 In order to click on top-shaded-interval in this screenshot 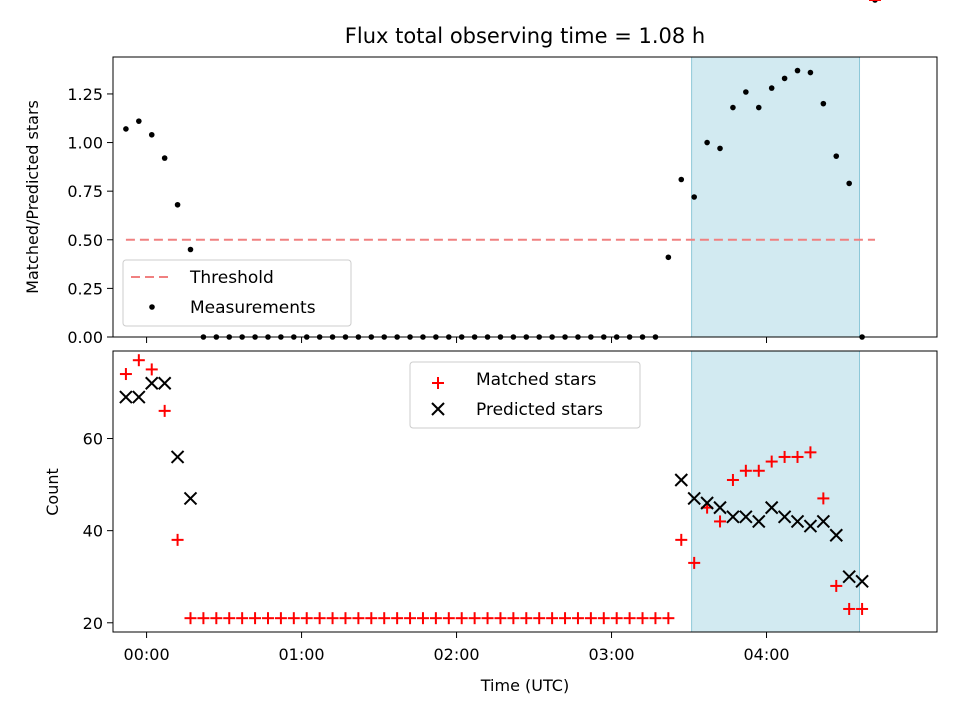, I will do `click(776, 197)`.